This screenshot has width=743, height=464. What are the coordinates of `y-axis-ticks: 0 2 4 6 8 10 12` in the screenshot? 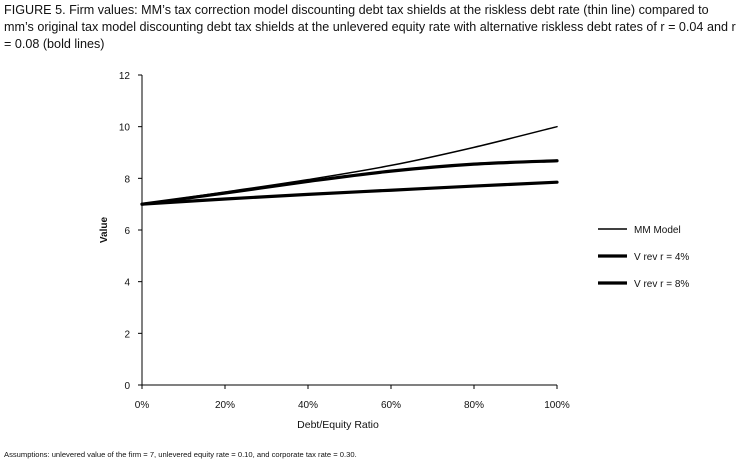 It's located at (130, 231).